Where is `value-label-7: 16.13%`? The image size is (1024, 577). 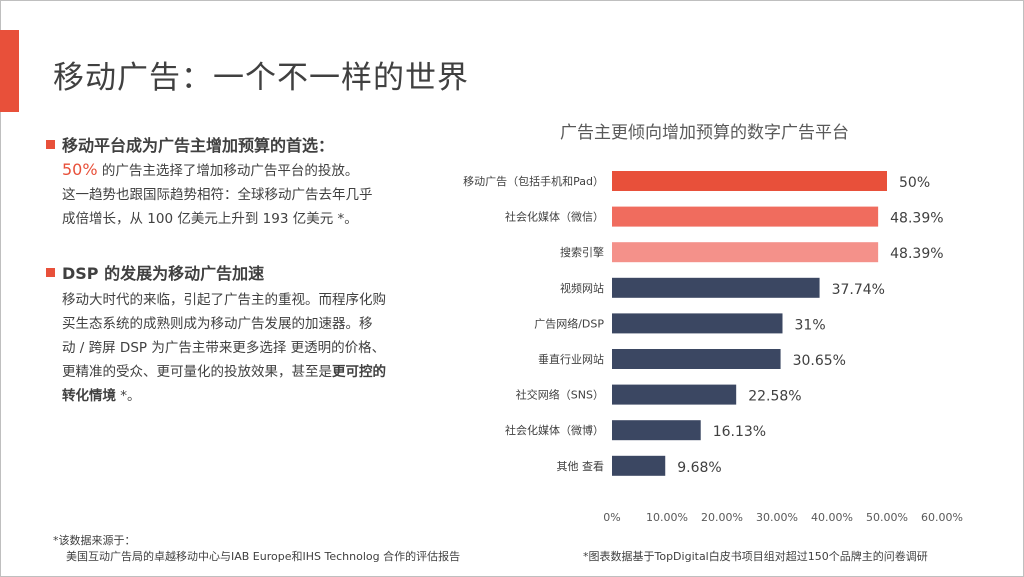
value-label-7: 16.13% is located at coordinates (739, 432).